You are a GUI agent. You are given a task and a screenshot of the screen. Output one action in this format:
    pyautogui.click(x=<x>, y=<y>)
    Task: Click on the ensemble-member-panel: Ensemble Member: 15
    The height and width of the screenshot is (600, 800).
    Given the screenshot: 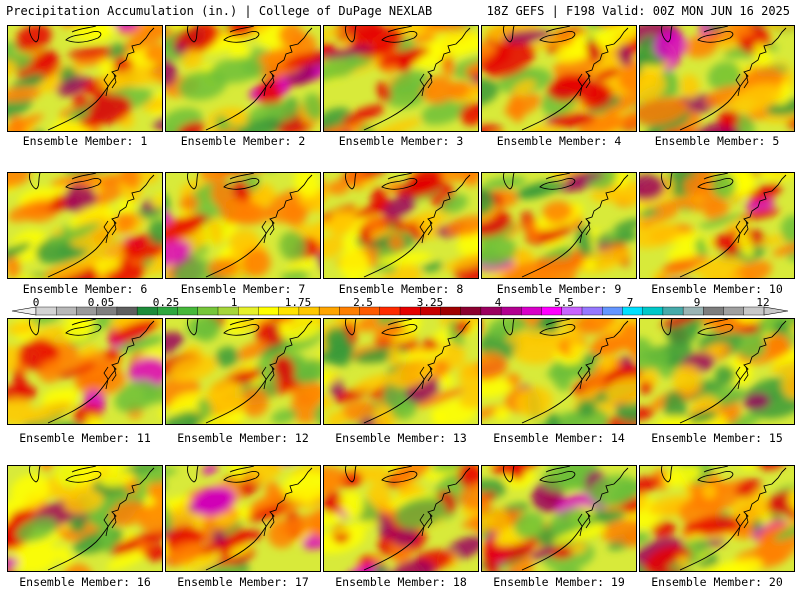 What is the action you would take?
    pyautogui.click(x=717, y=381)
    